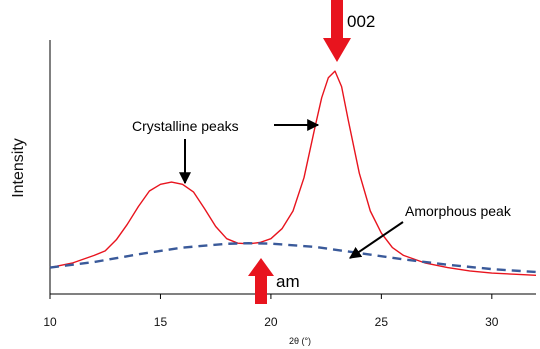 The height and width of the screenshot is (349, 540). Describe the element at coordinates (261, 281) in the screenshot. I see `red-arrow-up-icon` at that location.